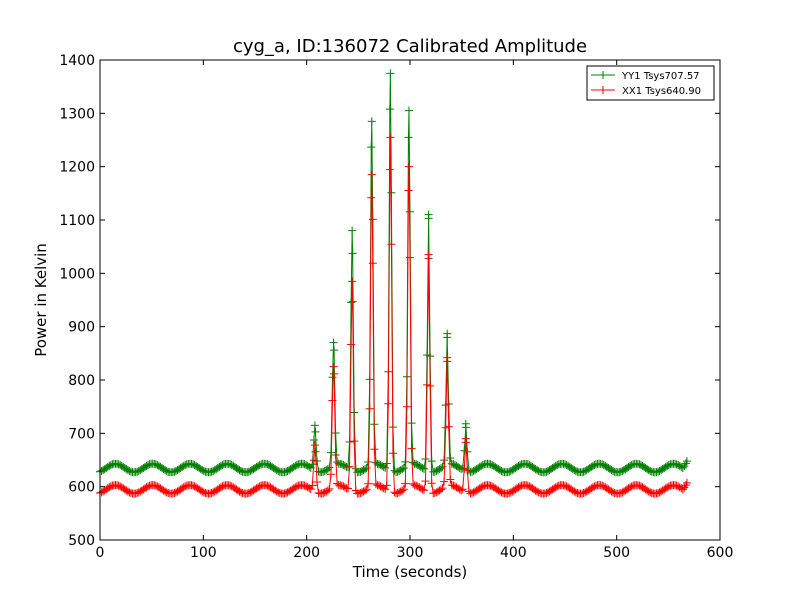 This screenshot has height=600, width=800. I want to click on x-axis-label: Time (seconds), so click(410, 572).